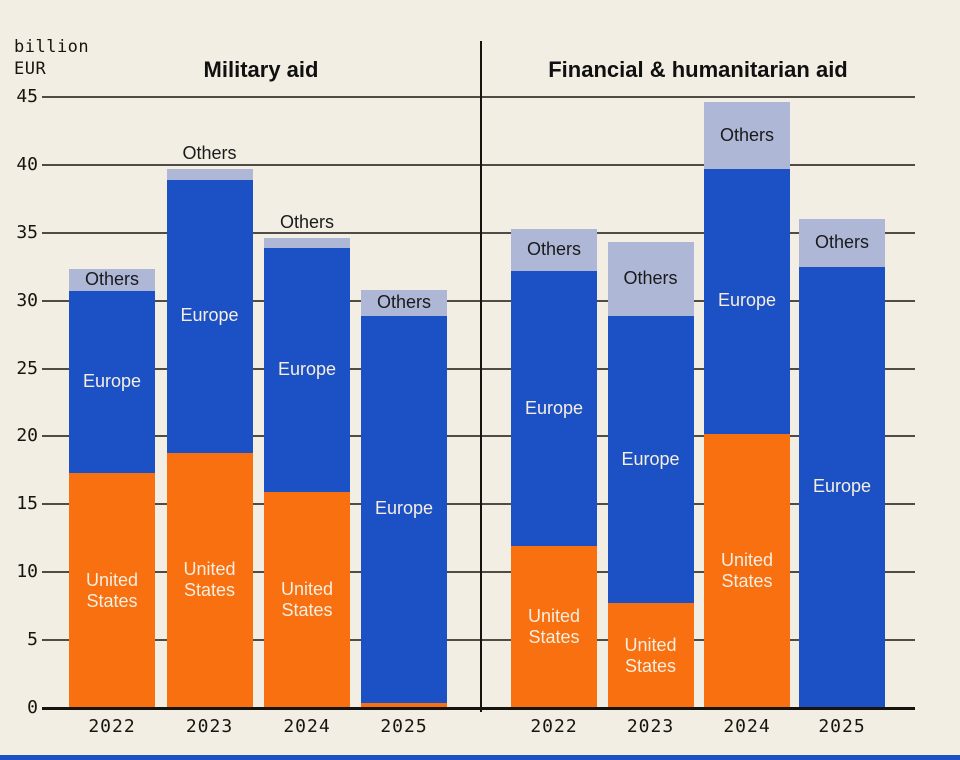 The image size is (960, 760). What do you see at coordinates (478, 708) in the screenshot?
I see `baseline-axis` at bounding box center [478, 708].